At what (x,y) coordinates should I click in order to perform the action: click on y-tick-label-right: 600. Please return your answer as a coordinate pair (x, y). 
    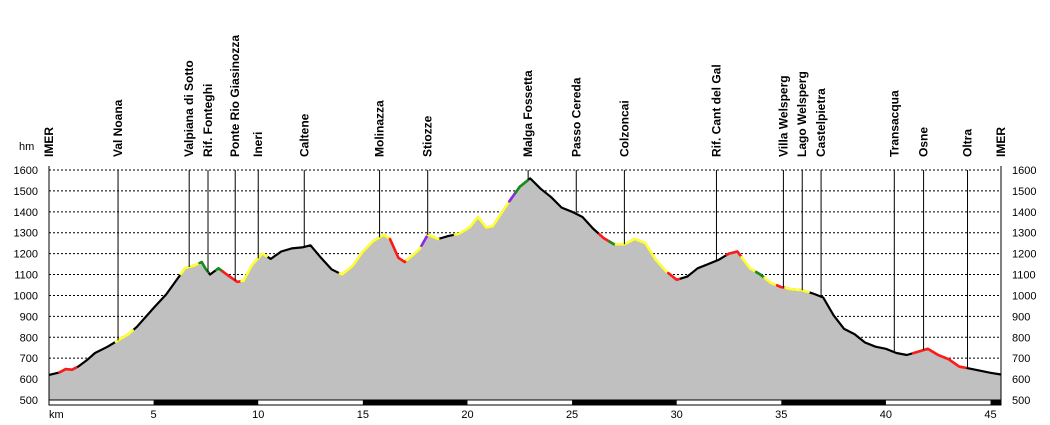
    Looking at the image, I should click on (1021, 380).